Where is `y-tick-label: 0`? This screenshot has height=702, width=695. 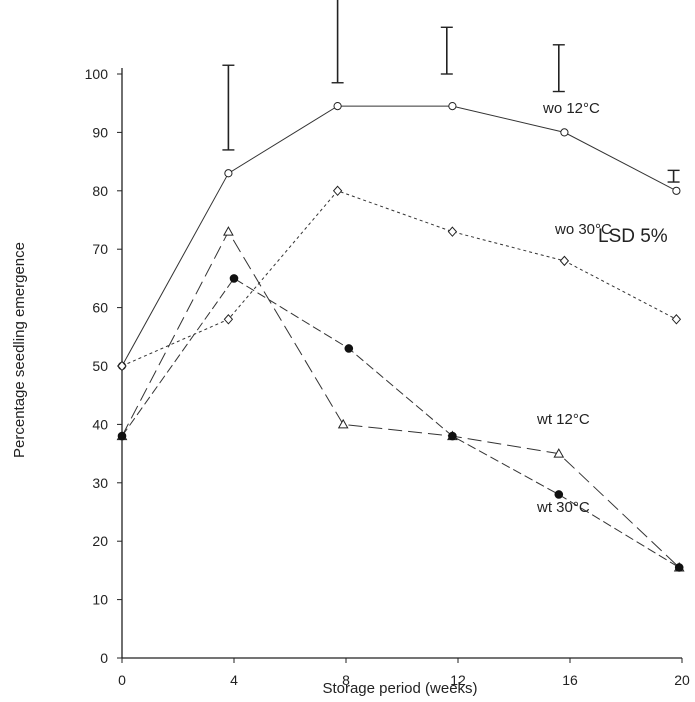 y-tick-label: 0 is located at coordinates (104, 658).